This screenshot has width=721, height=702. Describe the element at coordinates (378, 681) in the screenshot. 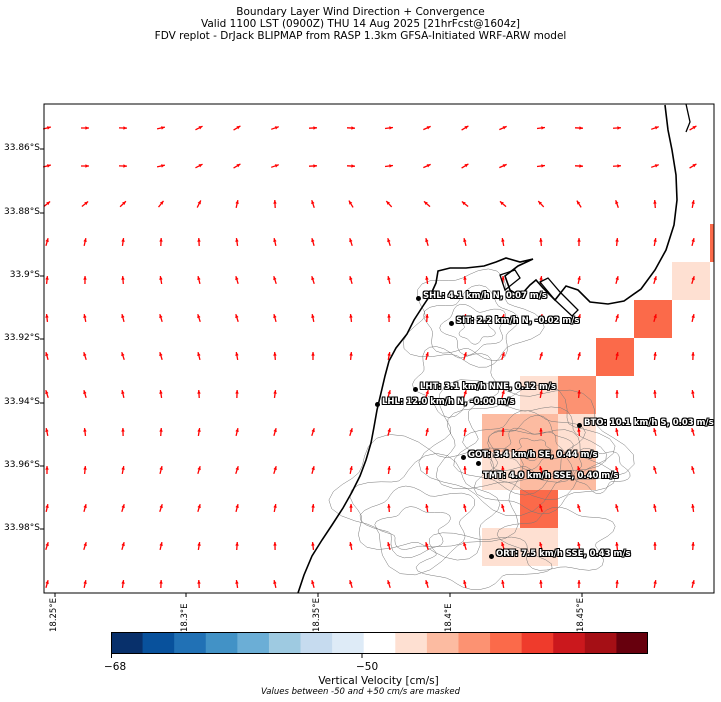

I see `colorbar-label: Vertical Velocity [cm/s]` at that location.